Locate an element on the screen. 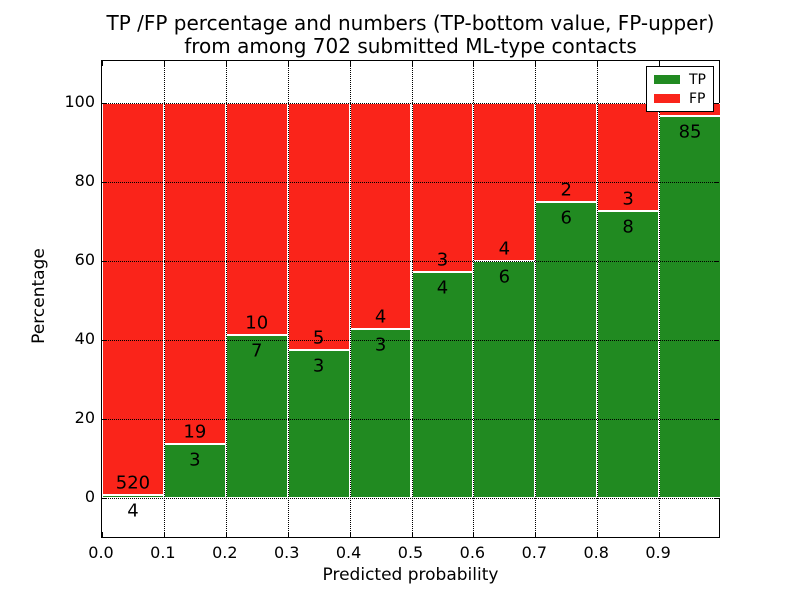  fp-count-label: 19 is located at coordinates (195, 432).